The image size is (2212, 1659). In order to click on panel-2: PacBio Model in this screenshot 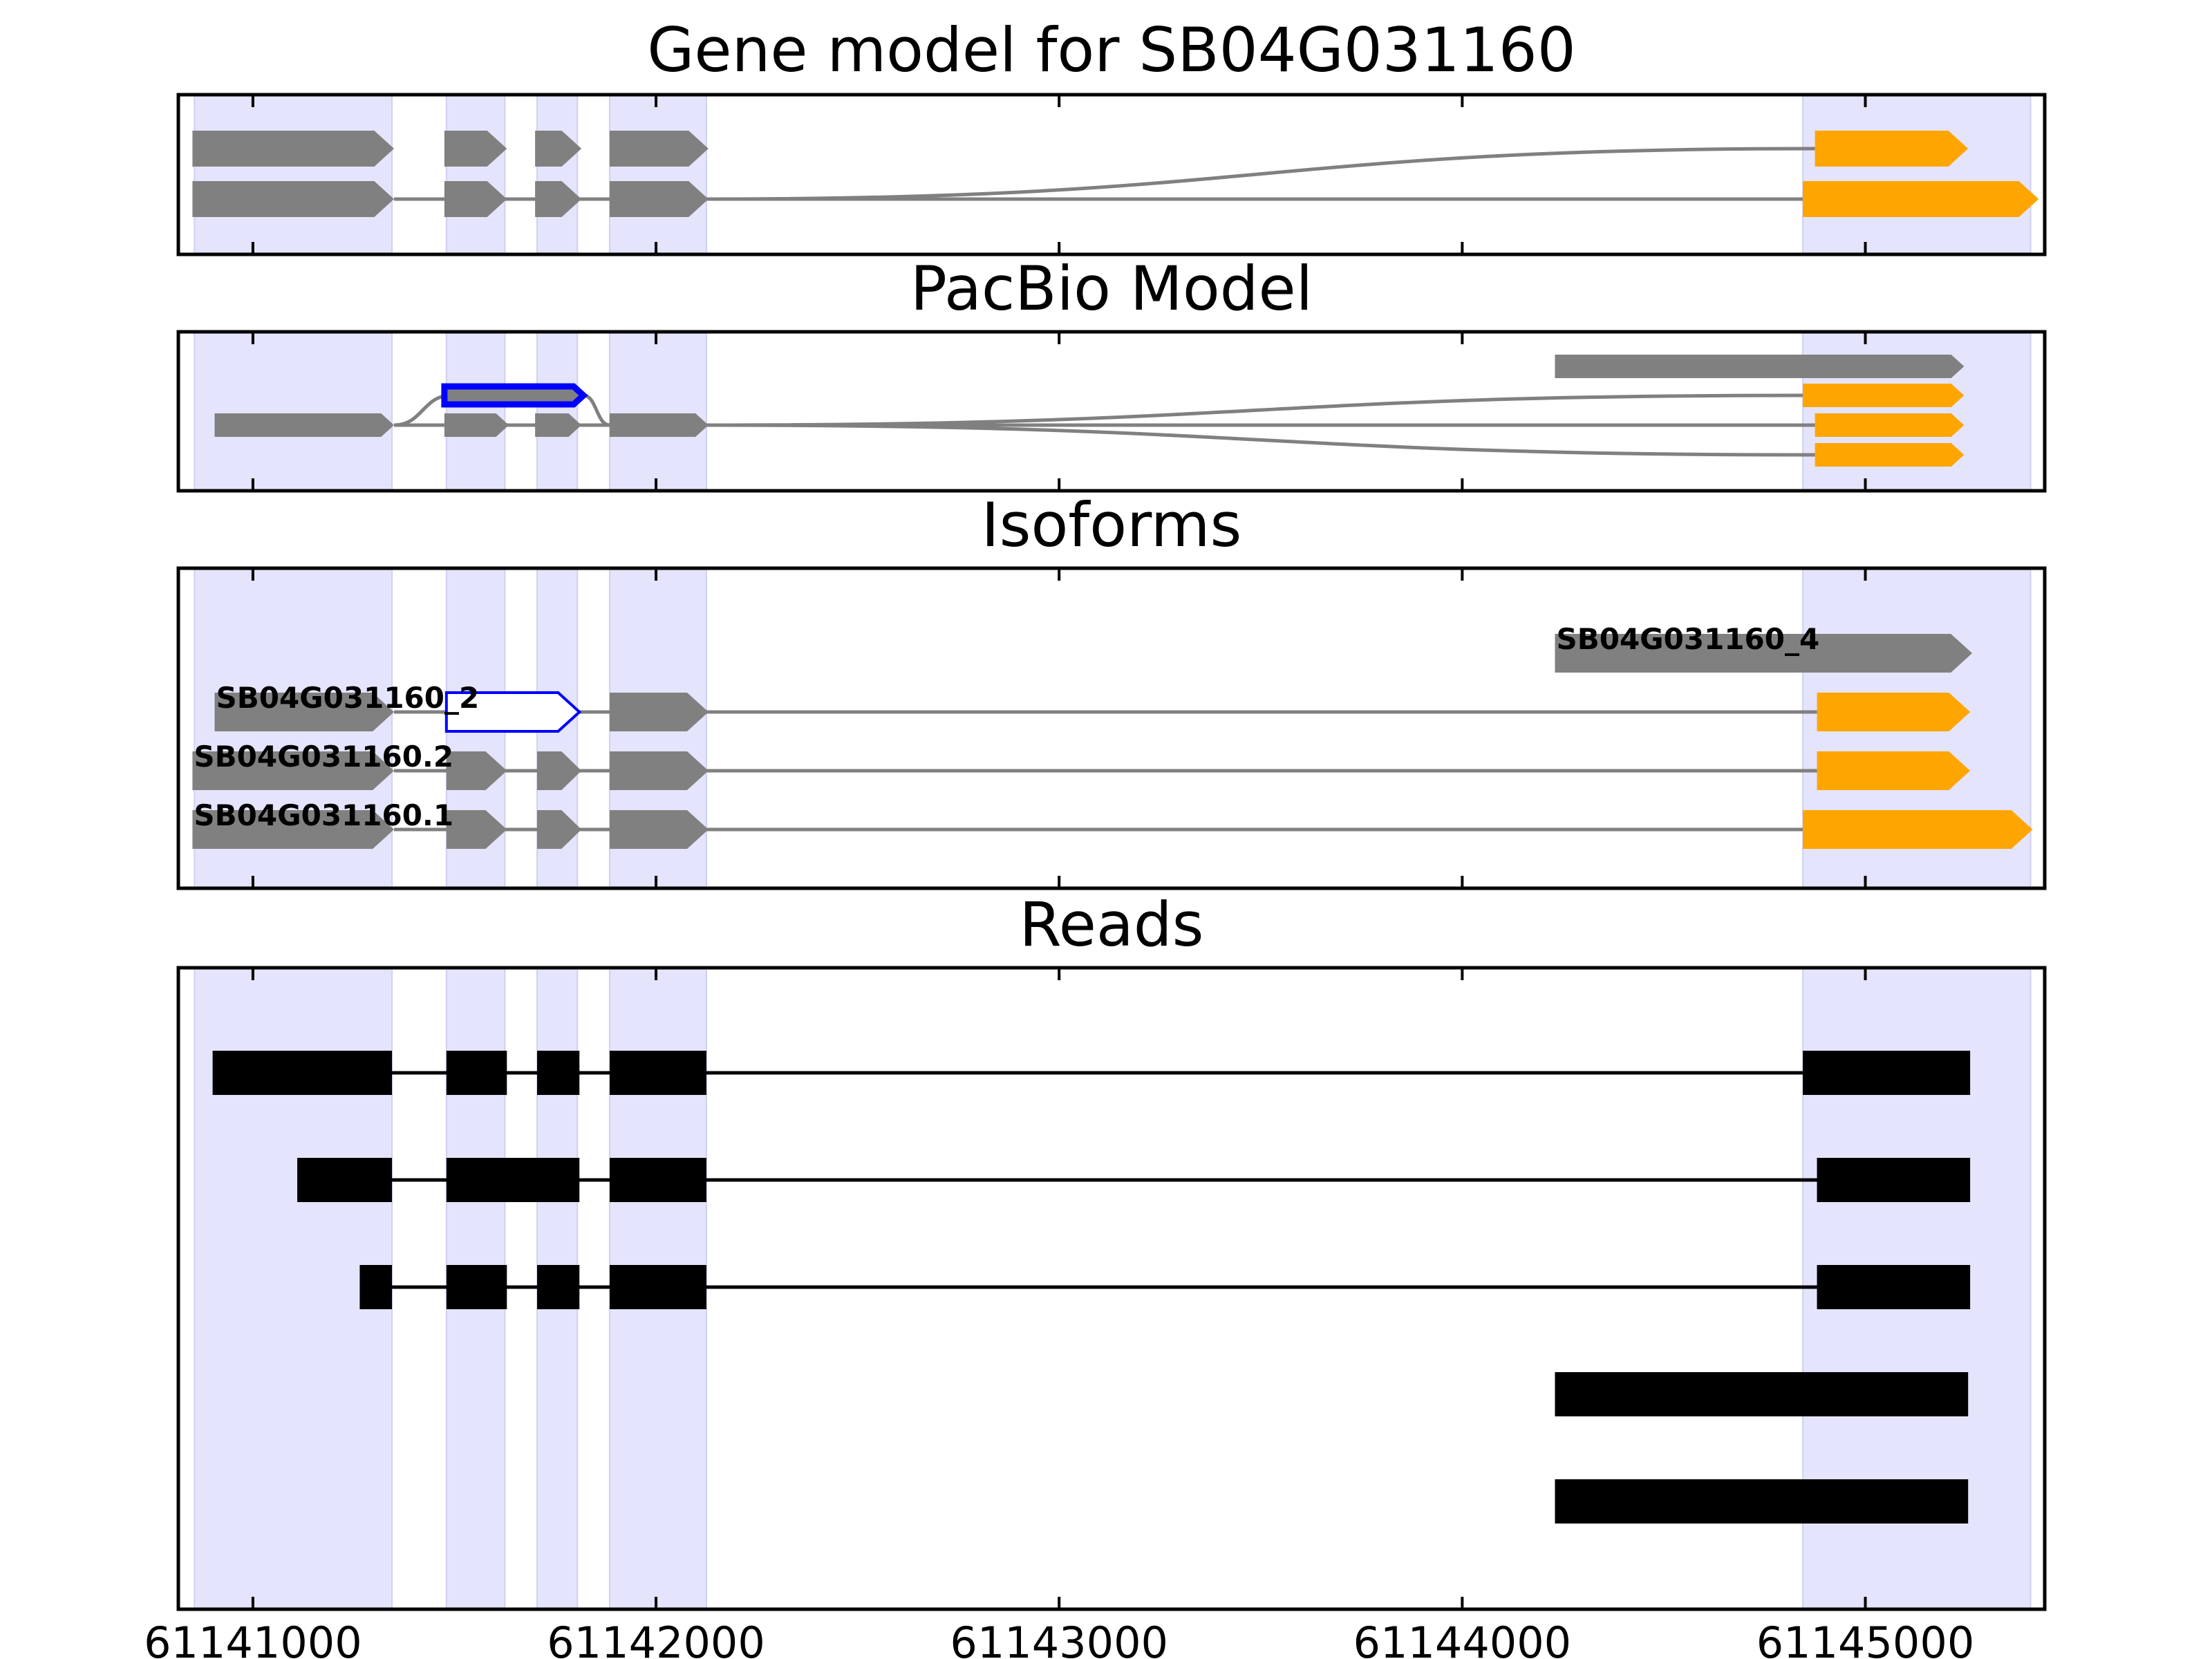, I will do `click(1111, 373)`.